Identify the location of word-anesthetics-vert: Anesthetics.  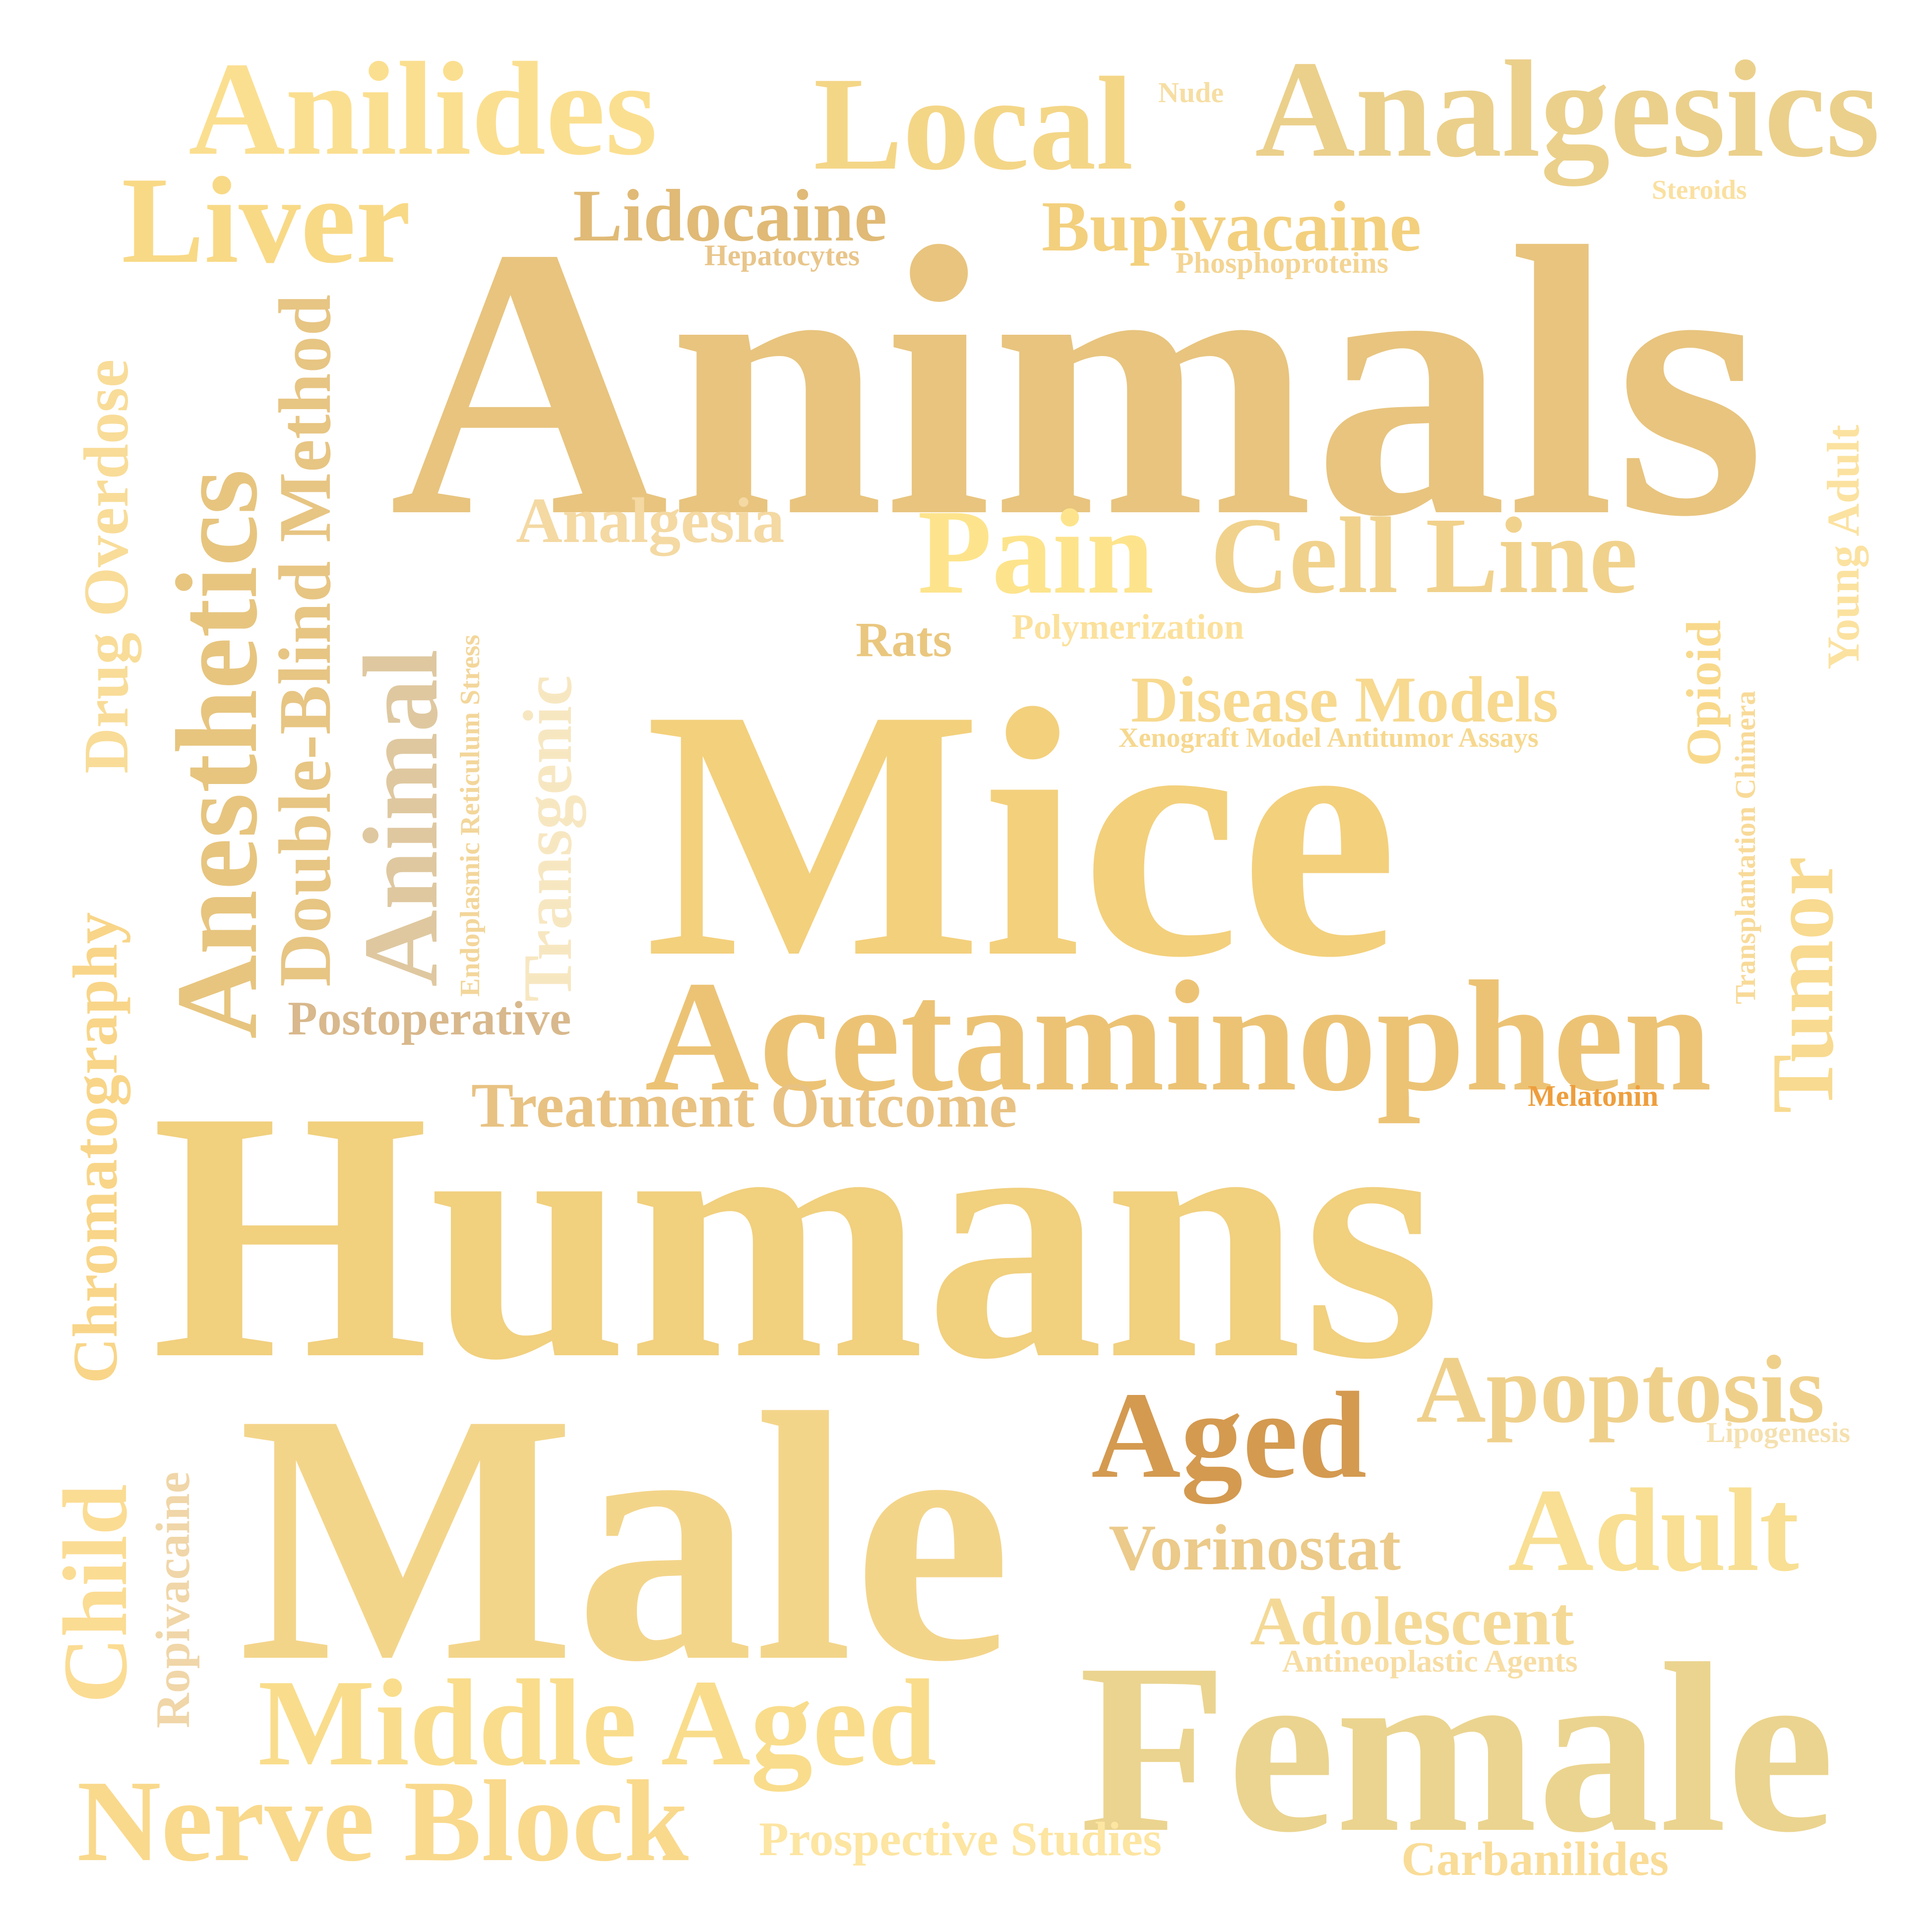
(216, 754).